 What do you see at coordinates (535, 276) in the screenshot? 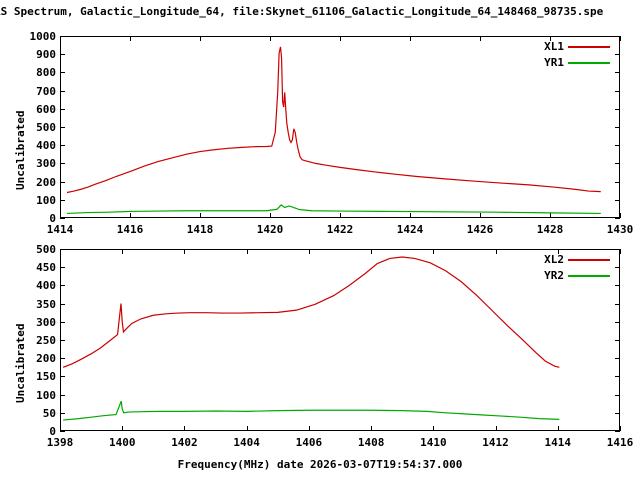
I see `legend-row-yr2: YR2` at bounding box center [535, 276].